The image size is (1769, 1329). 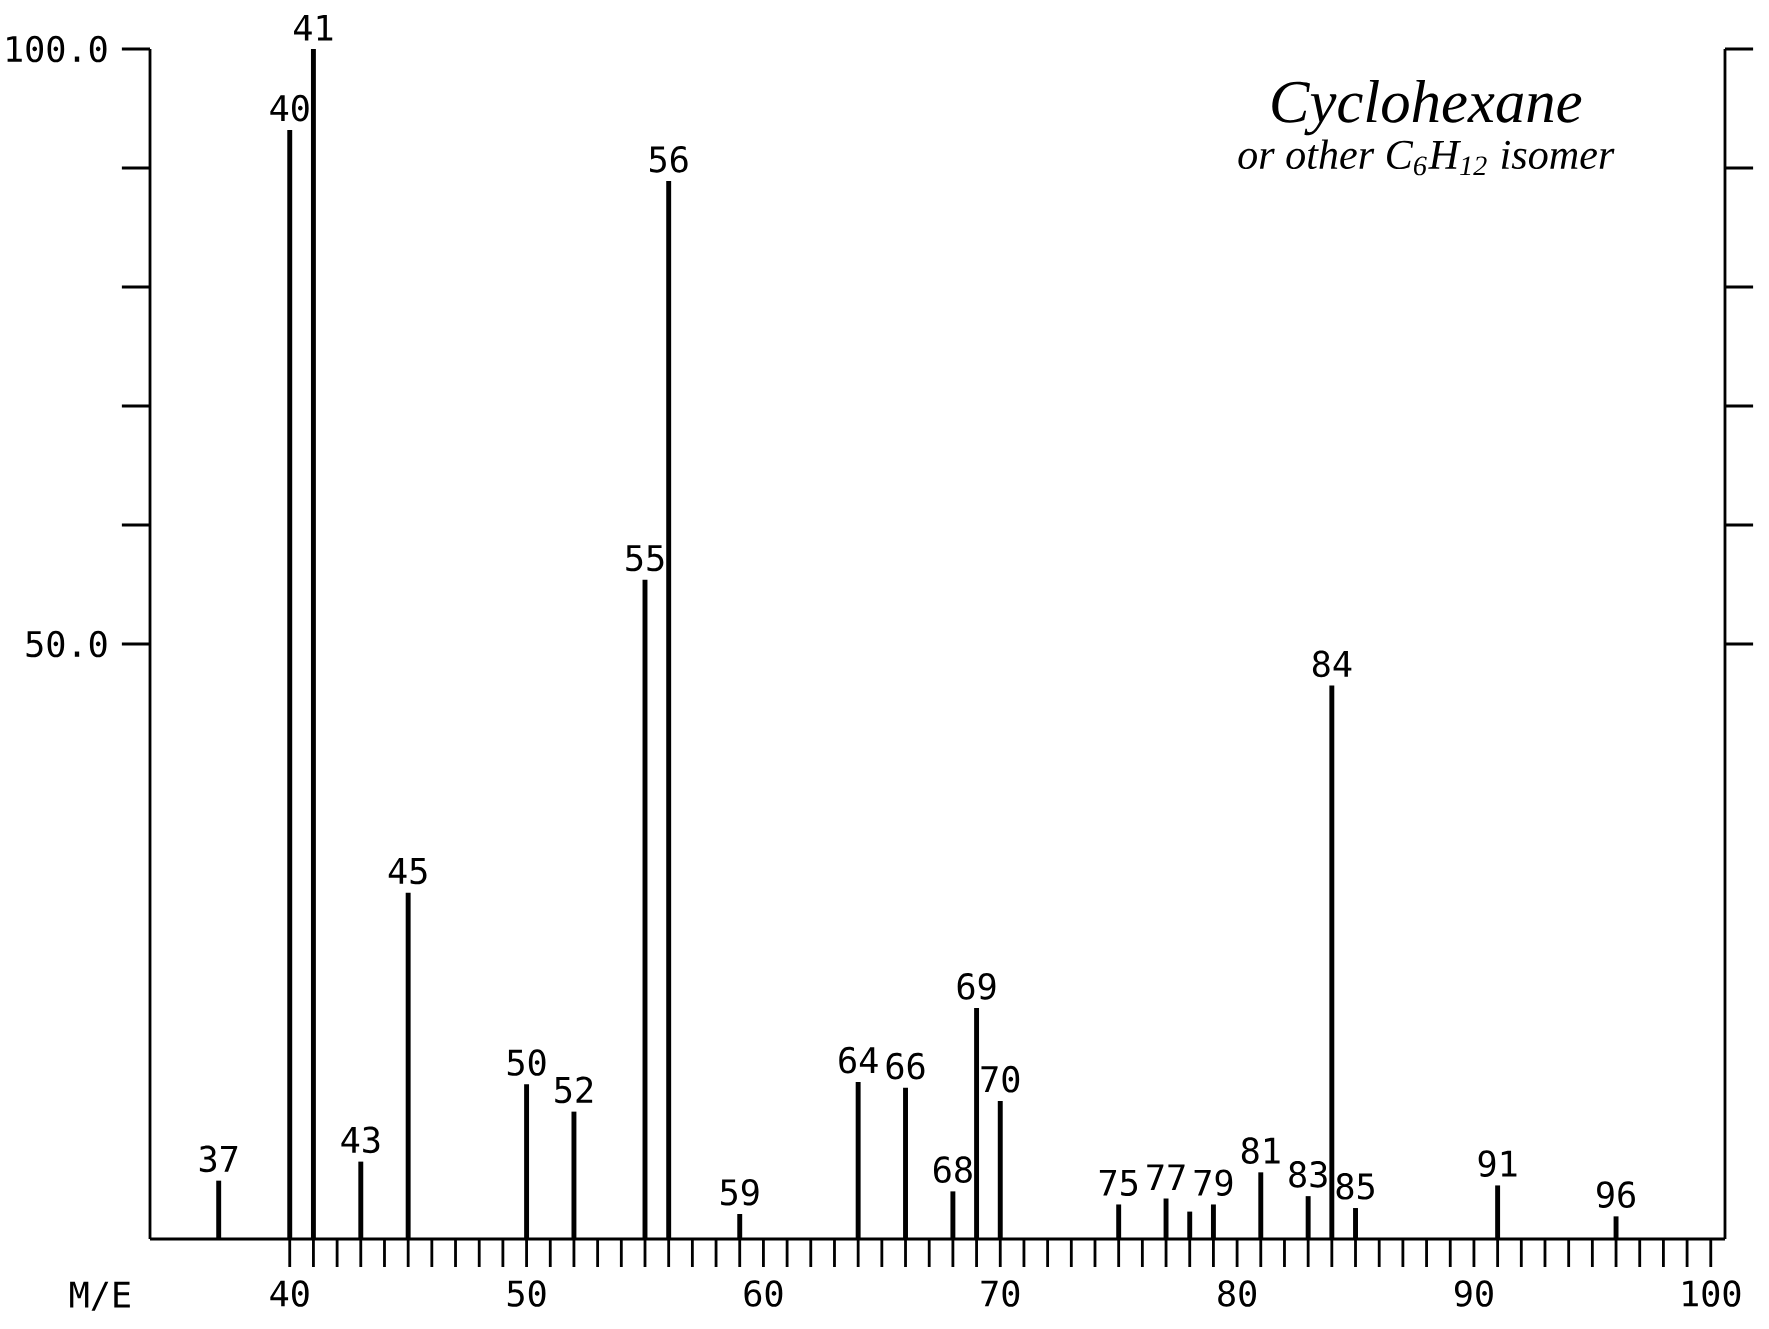 What do you see at coordinates (100, 1296) in the screenshot?
I see `x-axis-title: M/E` at bounding box center [100, 1296].